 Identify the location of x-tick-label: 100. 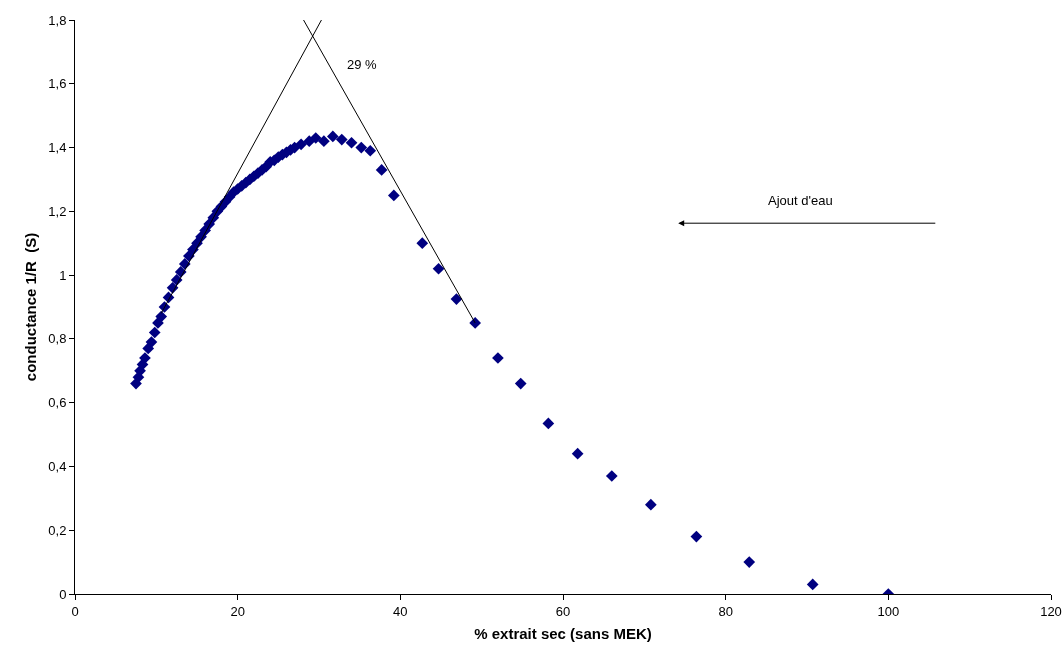
(888, 611).